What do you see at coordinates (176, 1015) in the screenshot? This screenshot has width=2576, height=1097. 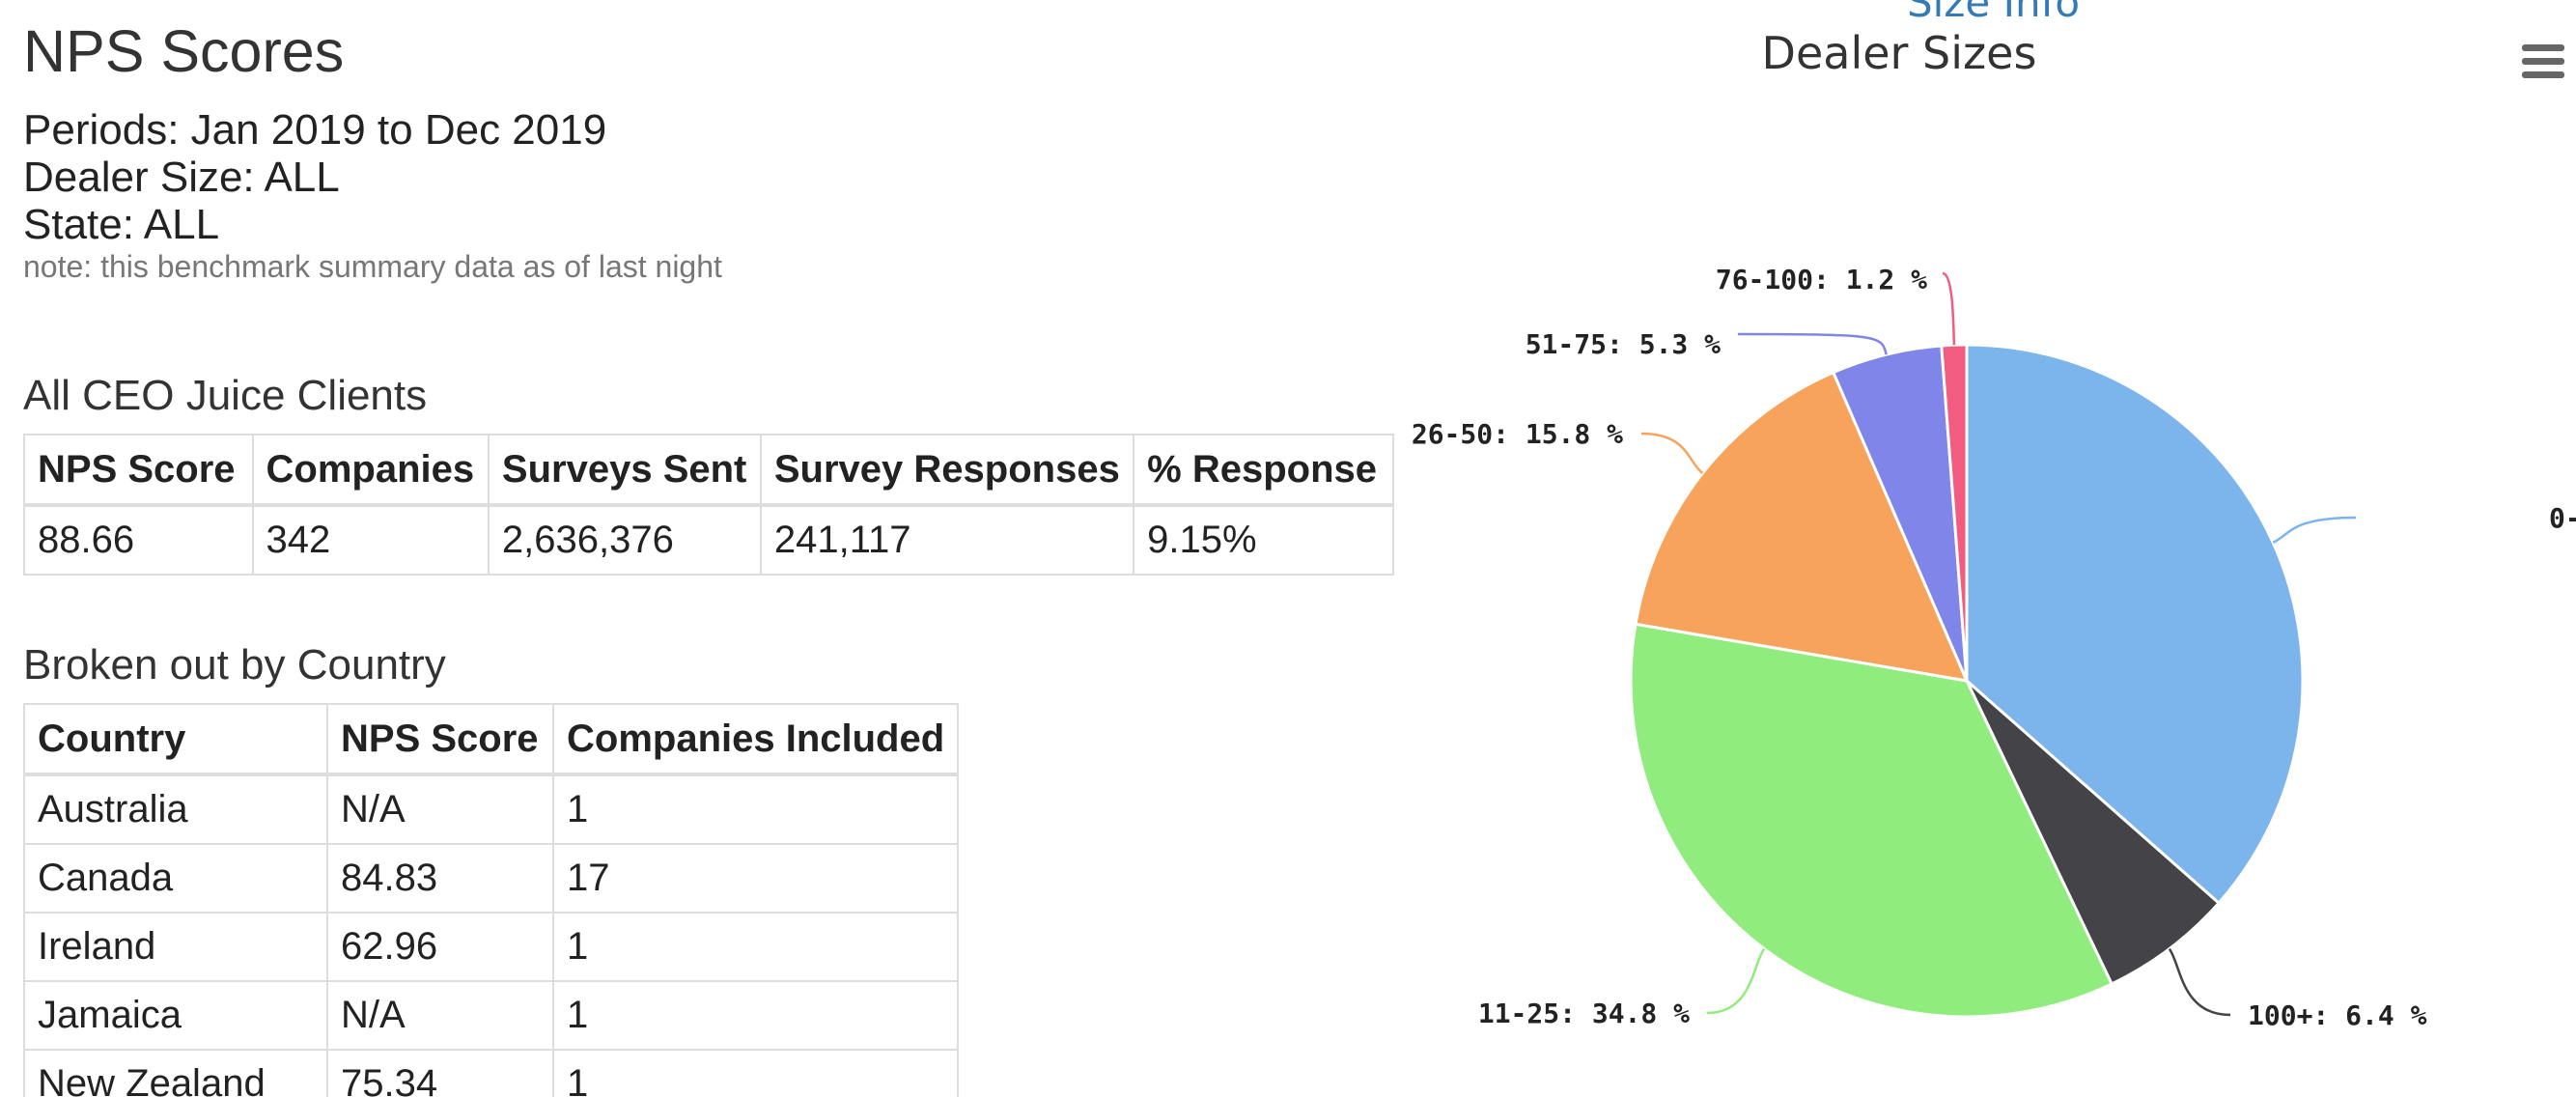 I see `country-name: Jamaica` at bounding box center [176, 1015].